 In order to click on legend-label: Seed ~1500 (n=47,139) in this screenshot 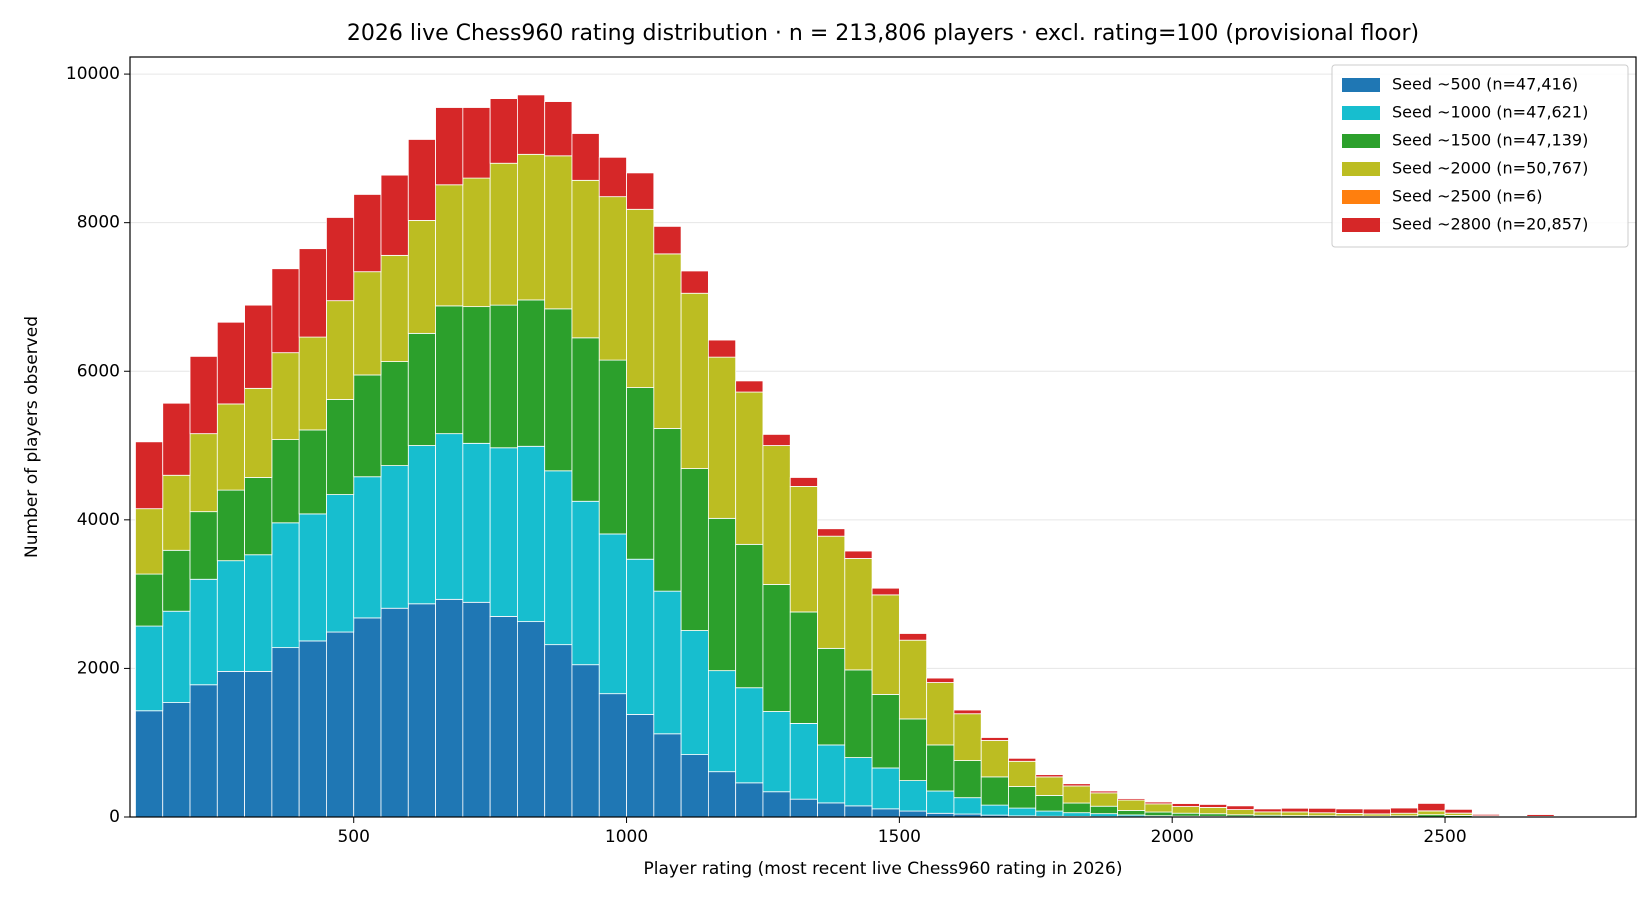, I will do `click(1490, 140)`.